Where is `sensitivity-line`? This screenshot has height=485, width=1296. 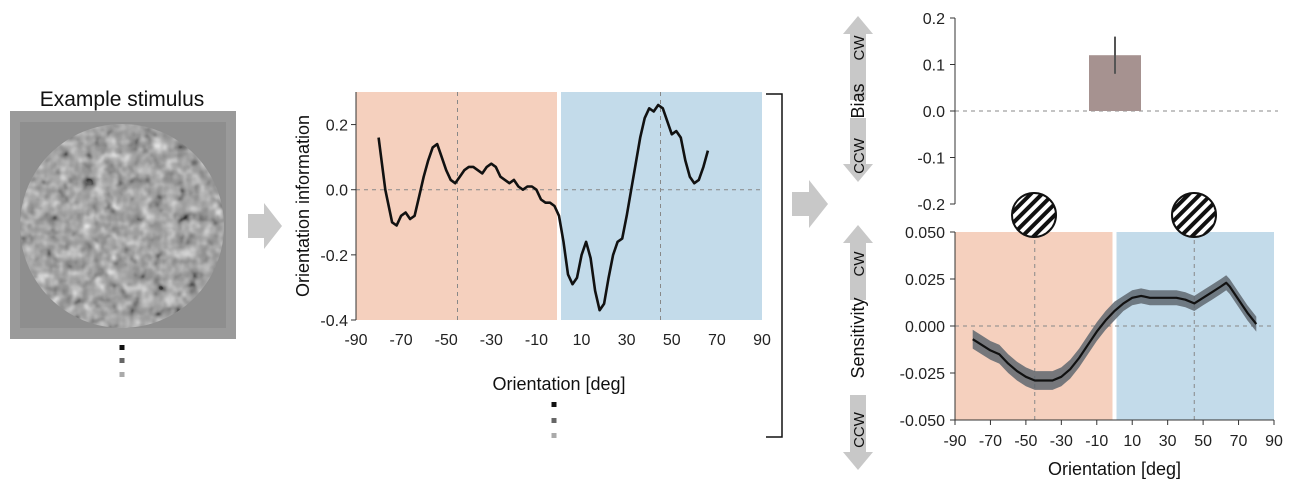 sensitivity-line is located at coordinates (1115, 331).